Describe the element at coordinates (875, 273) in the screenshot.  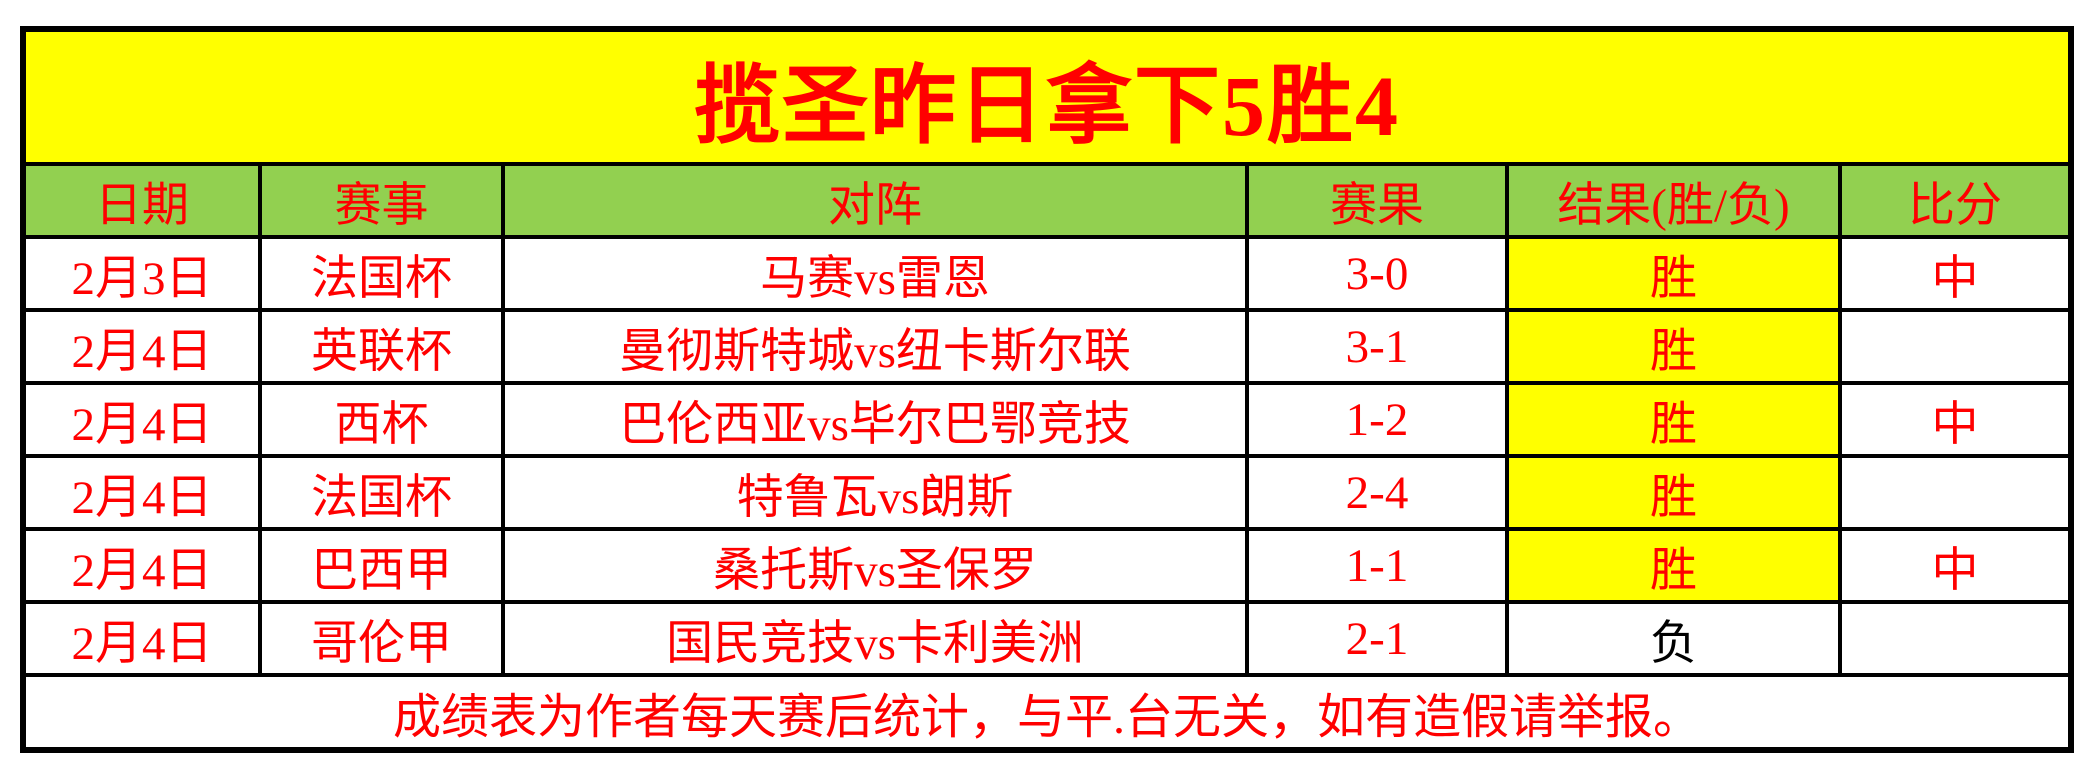
I see `match-cell: 马赛vs雷恩` at that location.